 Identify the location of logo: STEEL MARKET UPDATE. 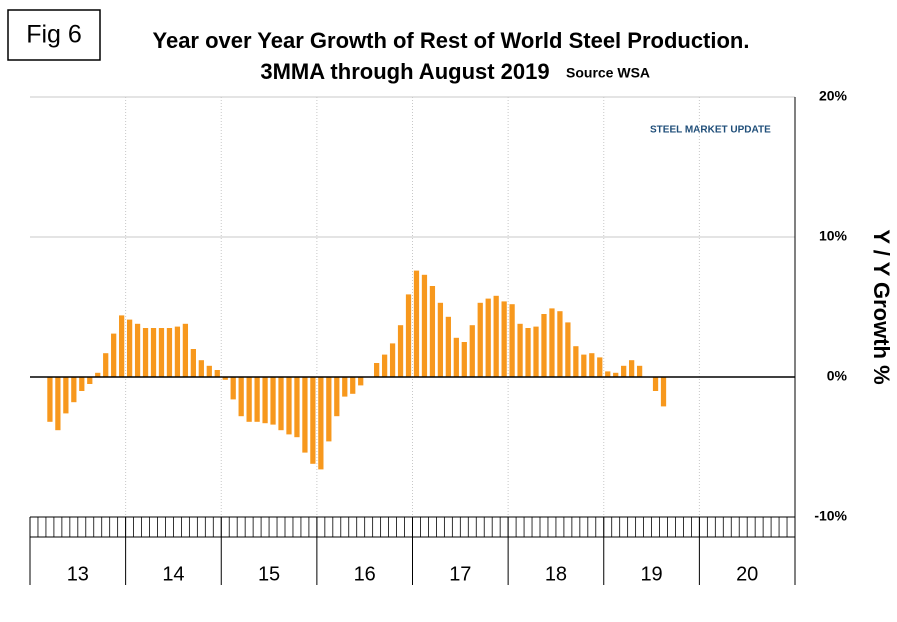
(710, 130).